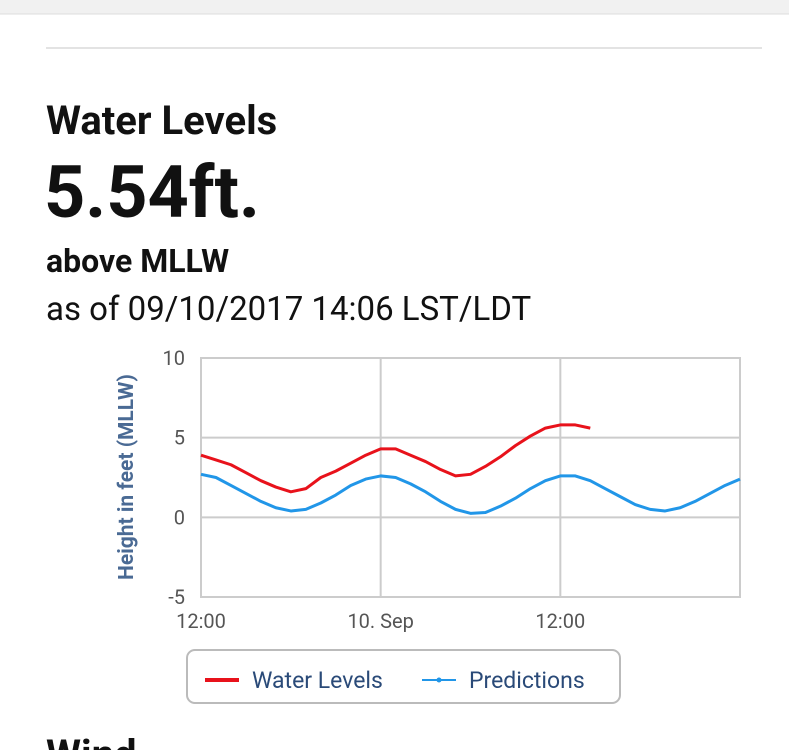 The height and width of the screenshot is (750, 789). What do you see at coordinates (317, 680) in the screenshot?
I see `legend-label: Water Levels` at bounding box center [317, 680].